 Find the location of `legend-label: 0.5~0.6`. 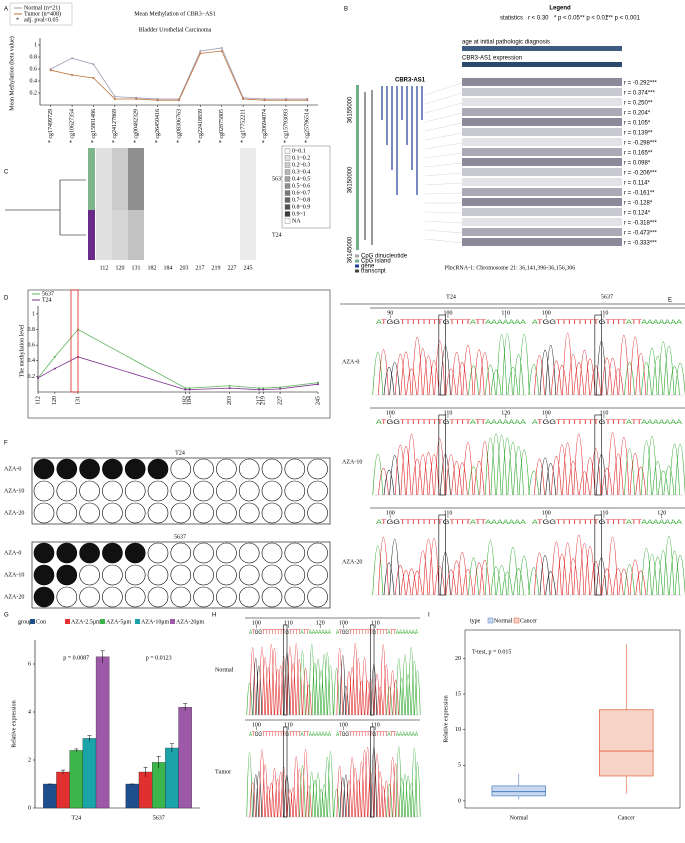

legend-label: 0.5~0.6 is located at coordinates (301, 186).